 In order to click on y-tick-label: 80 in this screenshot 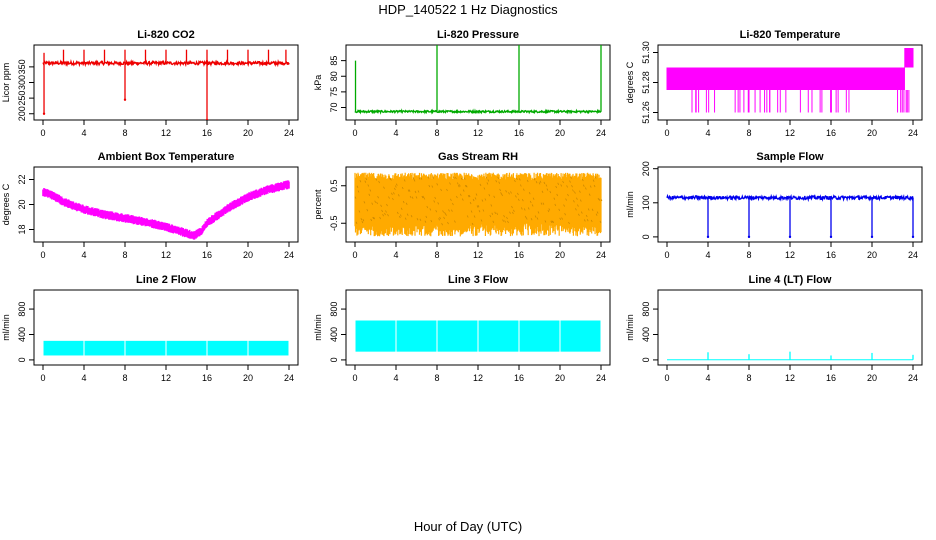, I will do `click(334, 76)`.